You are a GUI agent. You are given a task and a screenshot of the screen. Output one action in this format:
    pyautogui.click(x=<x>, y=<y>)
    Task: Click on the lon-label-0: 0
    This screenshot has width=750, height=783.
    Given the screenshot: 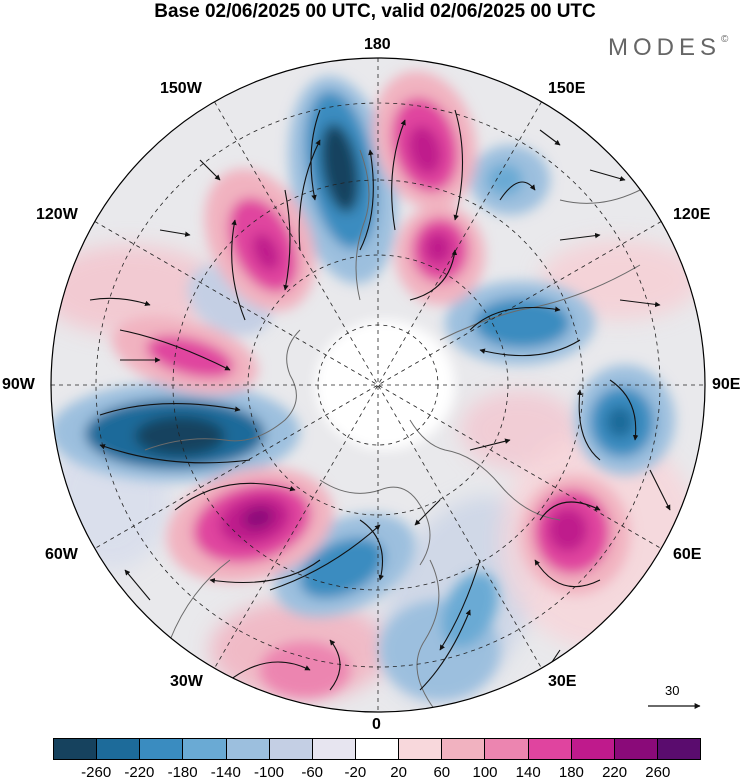 What is the action you would take?
    pyautogui.click(x=376, y=724)
    